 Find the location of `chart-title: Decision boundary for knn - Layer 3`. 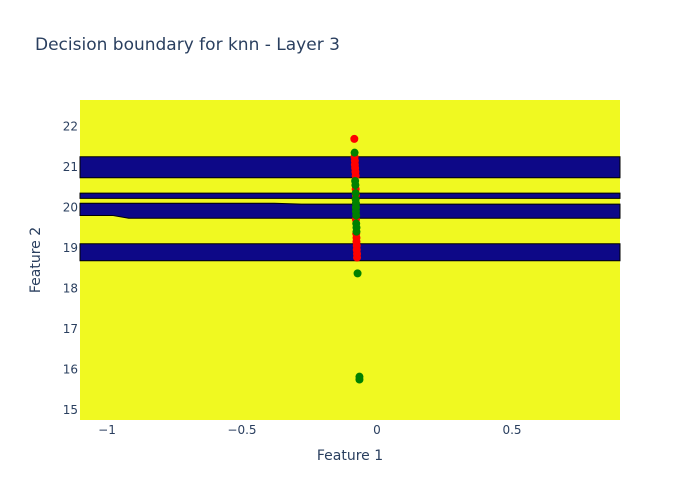

chart-title: Decision boundary for knn - Layer 3 is located at coordinates (187, 45).